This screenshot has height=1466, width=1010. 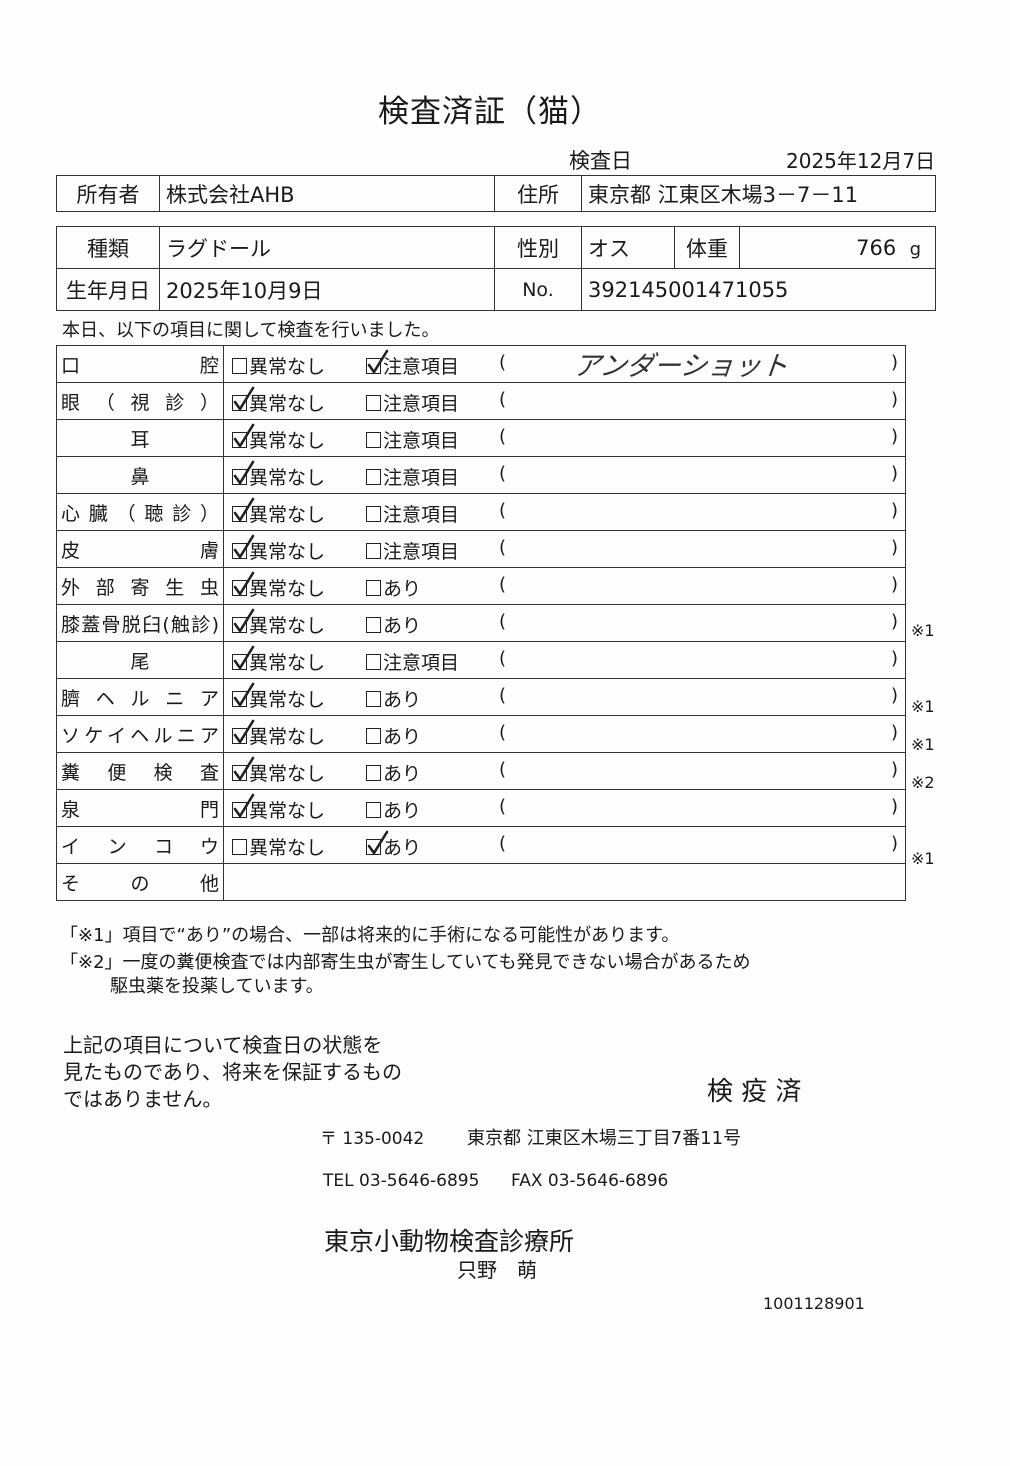 I want to click on checklist-row: 耳 異常なし 注意項目 (), so click(x=481, y=438).